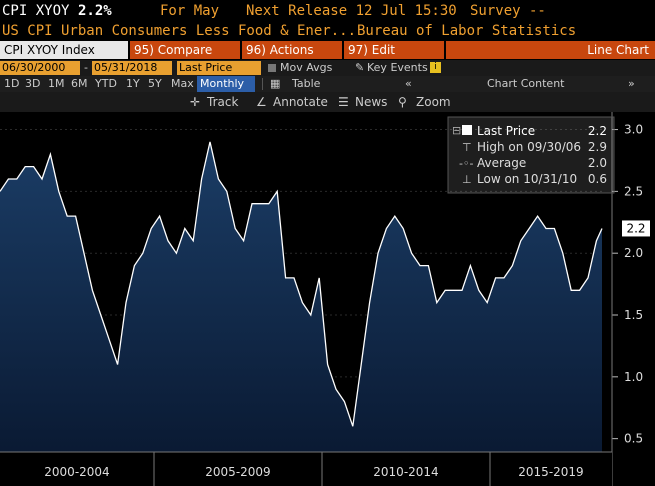 This screenshot has height=486, width=655. Describe the element at coordinates (550, 472) in the screenshot. I see `x-tick-label: 2015-2019` at that location.